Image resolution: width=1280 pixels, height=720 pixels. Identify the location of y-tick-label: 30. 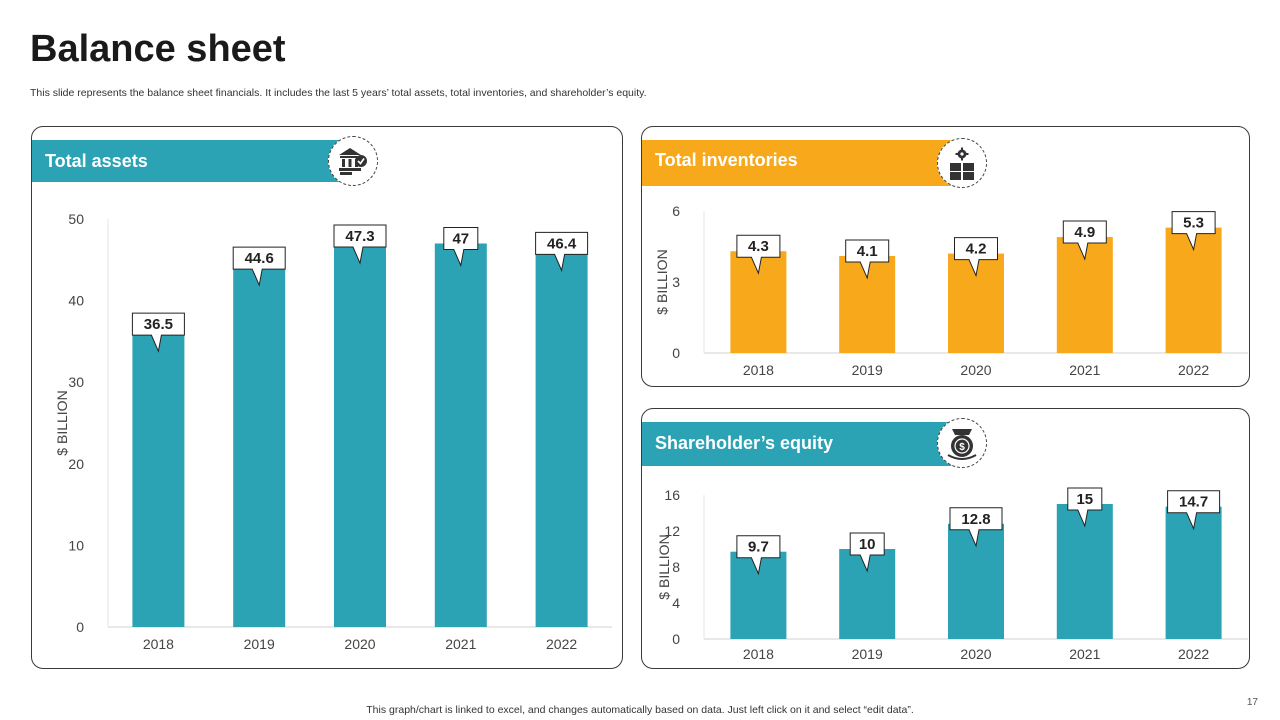
(76, 382).